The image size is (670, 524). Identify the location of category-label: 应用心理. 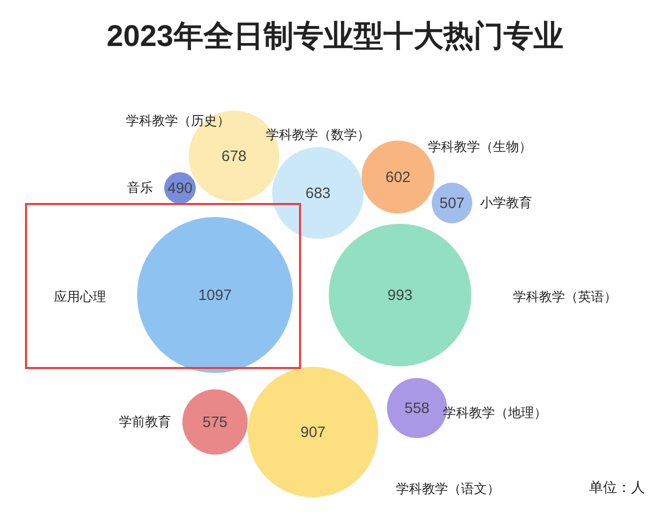
(80, 296).